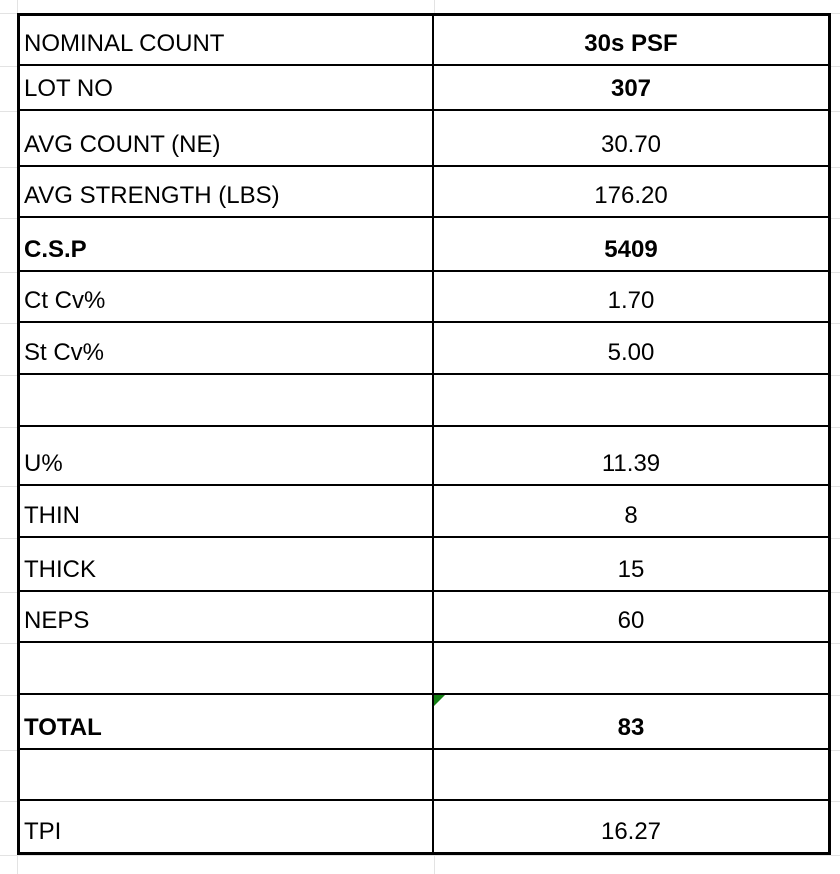 The width and height of the screenshot is (840, 874). I want to click on cell-st-cv-label: St Cv%, so click(227, 348).